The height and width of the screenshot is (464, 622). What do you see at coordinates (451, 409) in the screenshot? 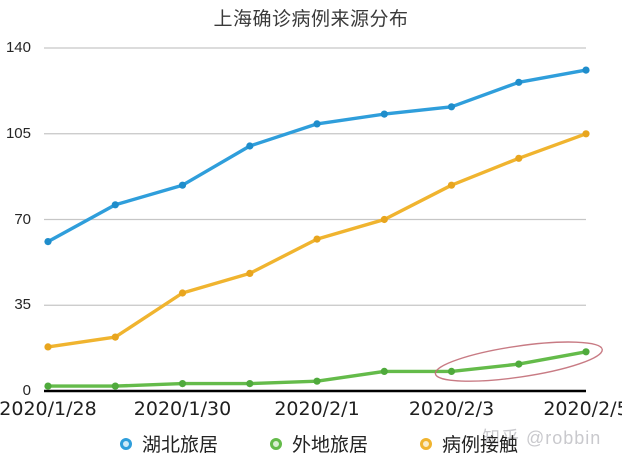
I see `x-axis-label: 2020/2/3` at bounding box center [451, 409].